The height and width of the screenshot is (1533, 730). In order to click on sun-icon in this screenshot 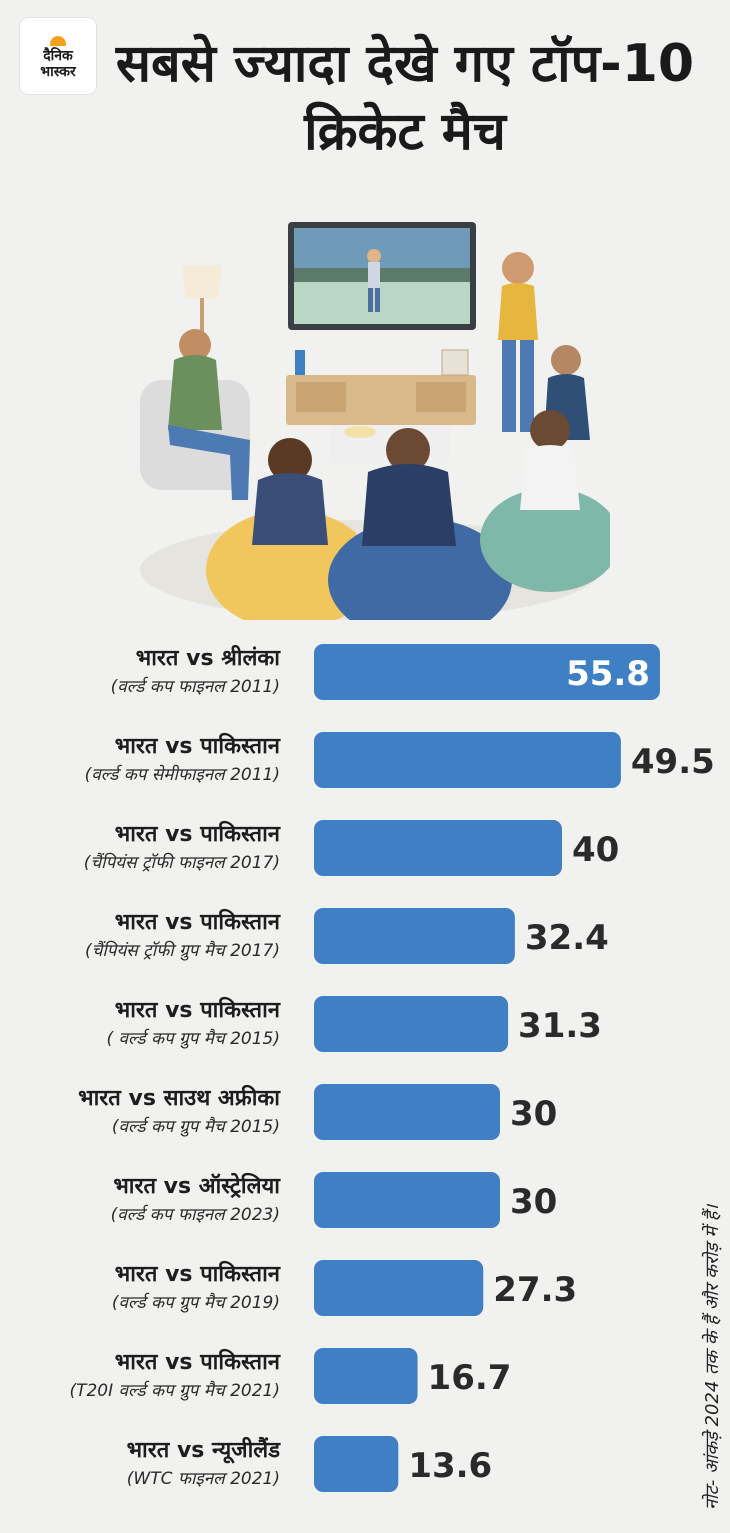, I will do `click(58, 39)`.